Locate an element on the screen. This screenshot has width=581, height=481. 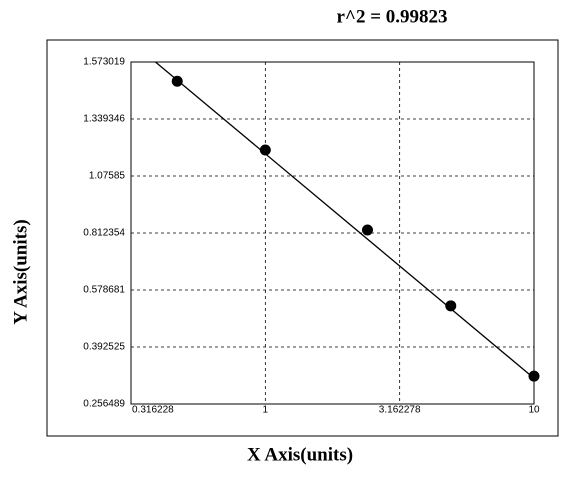
y-tick-label: 0.392525 is located at coordinates (104, 347).